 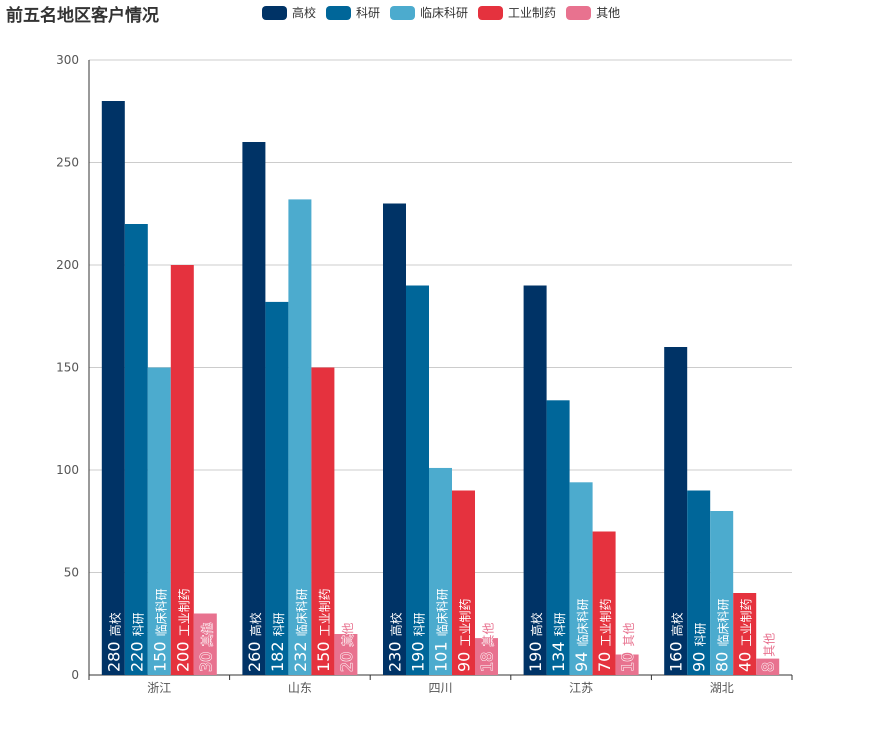 What do you see at coordinates (159, 688) in the screenshot?
I see `x-tick-label: 浙江` at bounding box center [159, 688].